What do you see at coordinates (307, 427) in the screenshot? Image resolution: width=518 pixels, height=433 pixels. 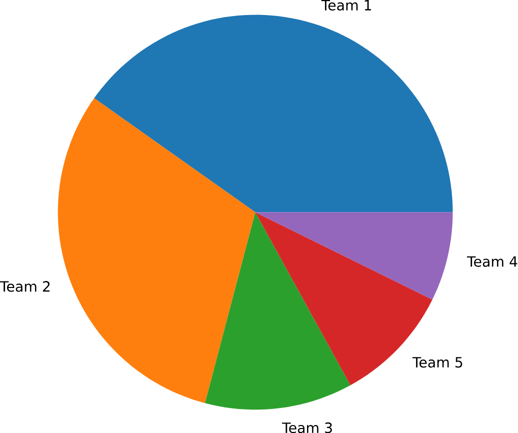 I see `slice-label: Team 3` at bounding box center [307, 427].